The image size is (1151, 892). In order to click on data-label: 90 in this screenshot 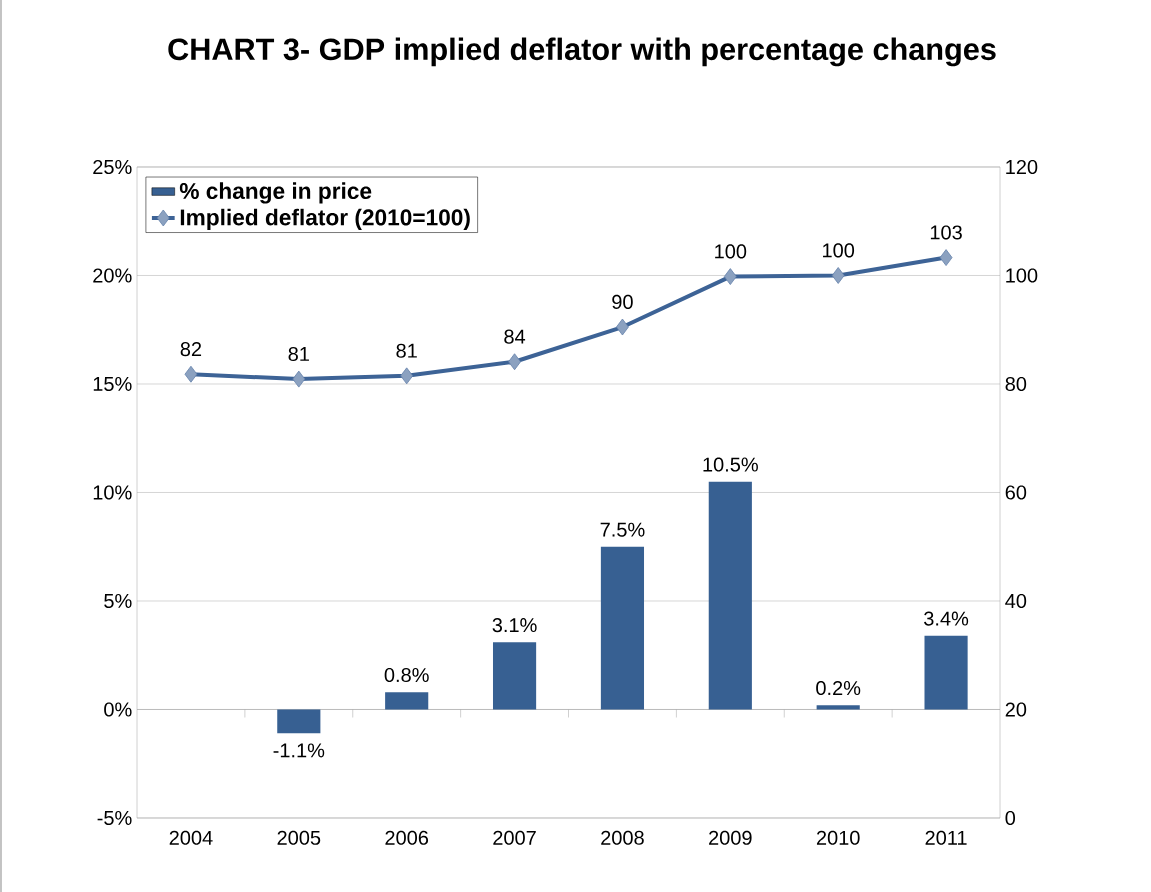, I will do `click(622, 301)`.